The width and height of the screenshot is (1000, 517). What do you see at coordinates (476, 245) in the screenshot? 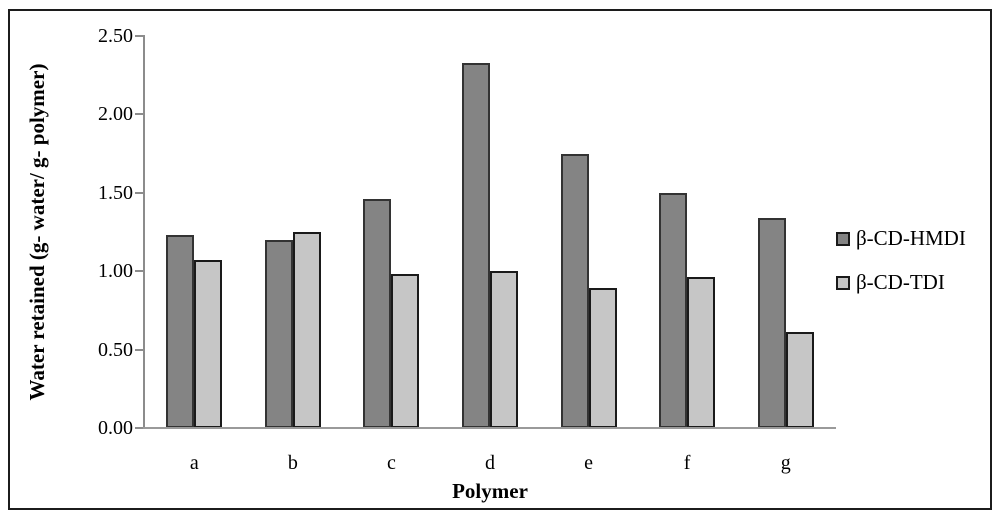
I see `bar-hmdi-d` at bounding box center [476, 245].